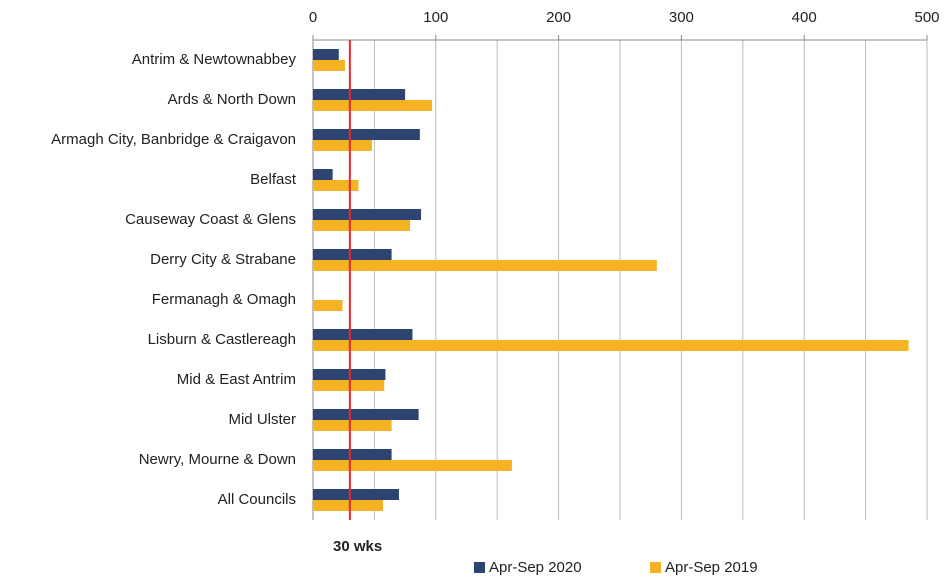  I want to click on y-tick-label: All Councils, so click(257, 499).